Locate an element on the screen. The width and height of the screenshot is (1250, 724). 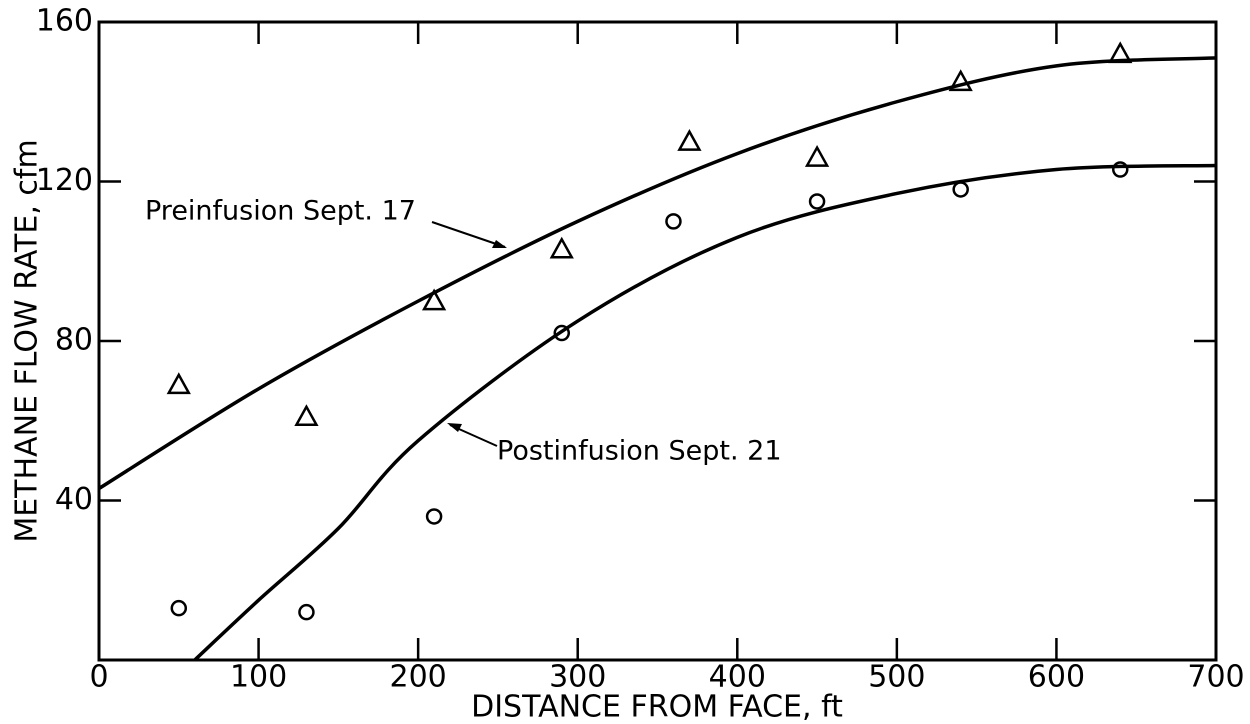
x-tick-label: 700 is located at coordinates (1215, 677).